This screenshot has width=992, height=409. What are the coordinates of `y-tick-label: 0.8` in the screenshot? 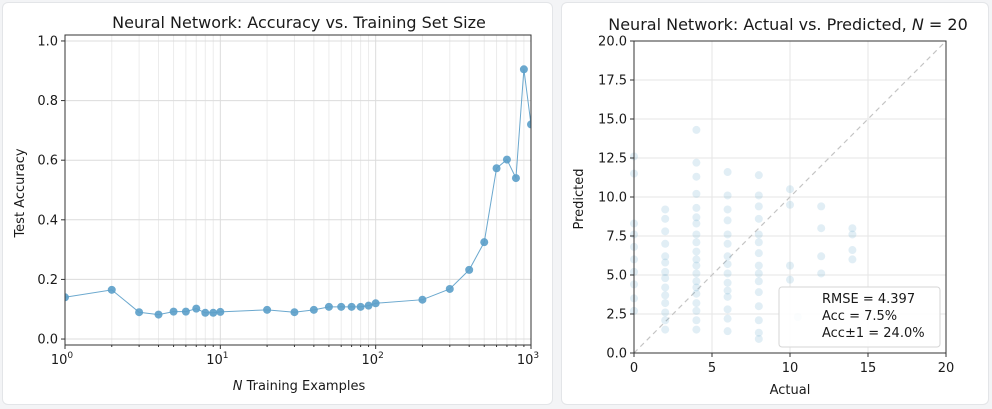 It's located at (47, 101).